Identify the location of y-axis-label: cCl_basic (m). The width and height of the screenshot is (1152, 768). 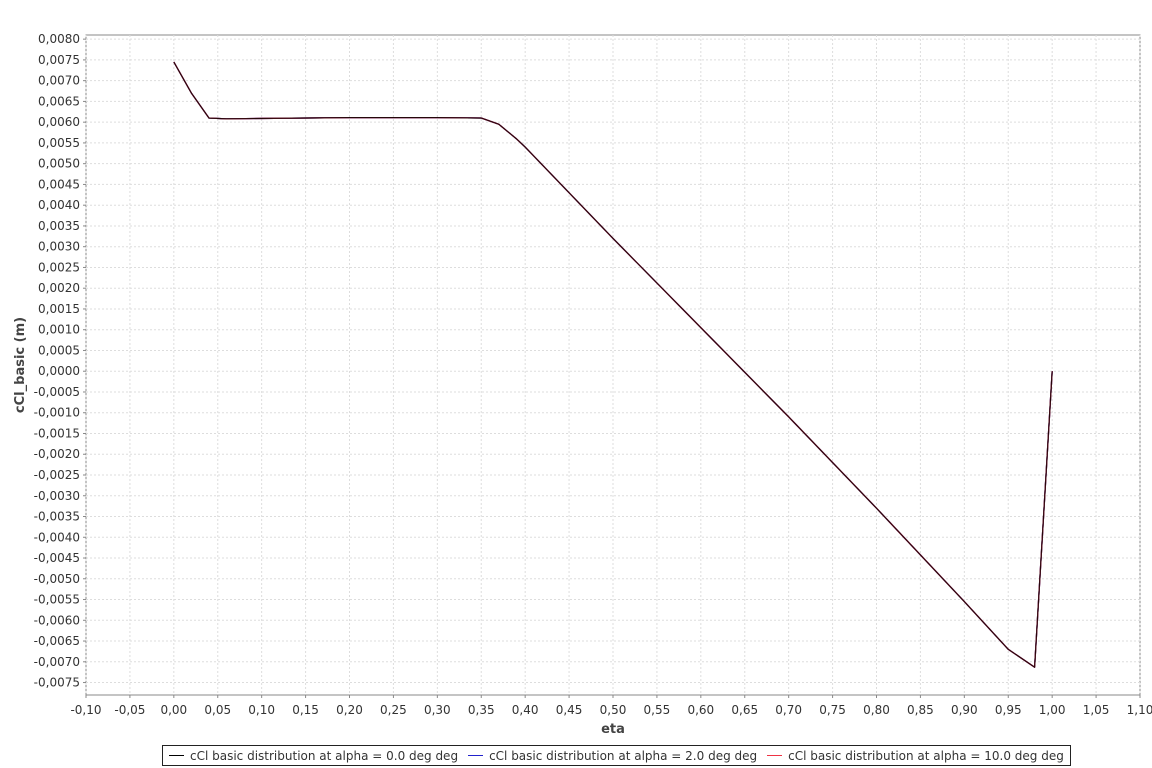
(20, 365).